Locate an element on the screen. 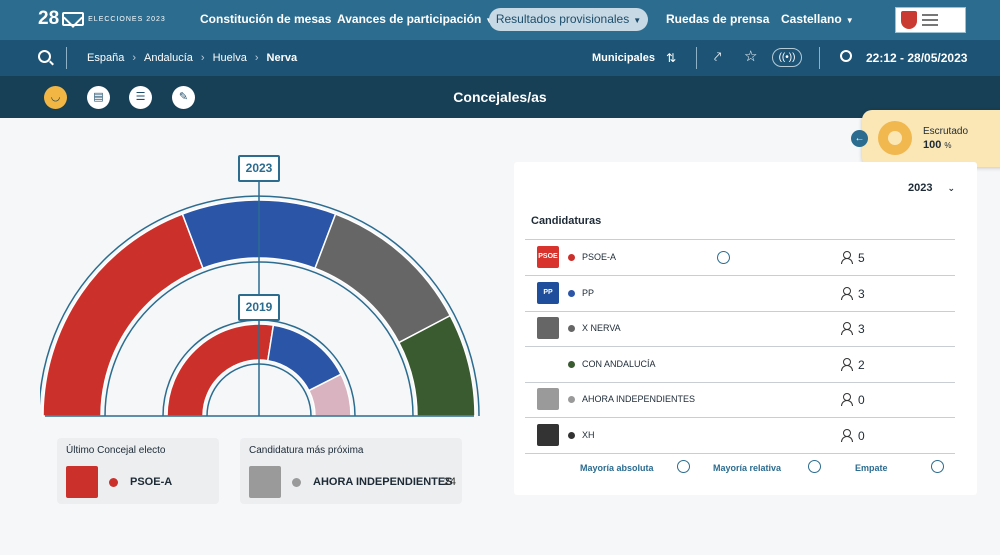 Image resolution: width=1000 pixels, height=555 pixels. seat-count: 5 is located at coordinates (861, 258).